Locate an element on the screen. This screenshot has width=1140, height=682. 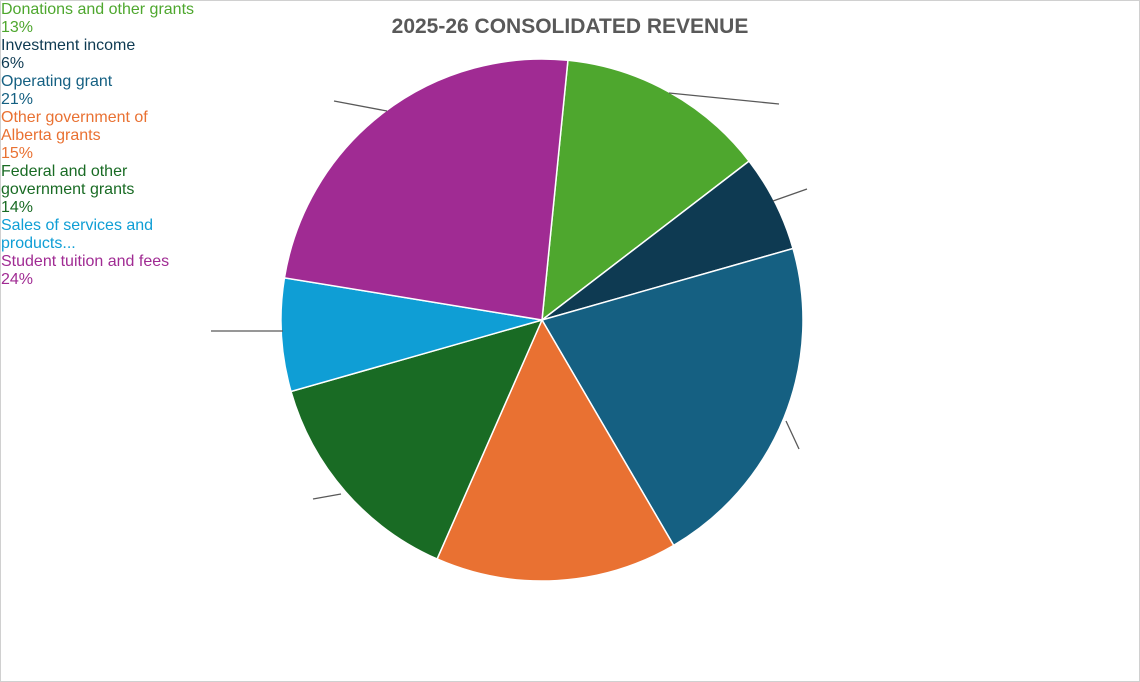
value-label: 15% is located at coordinates (17, 153).